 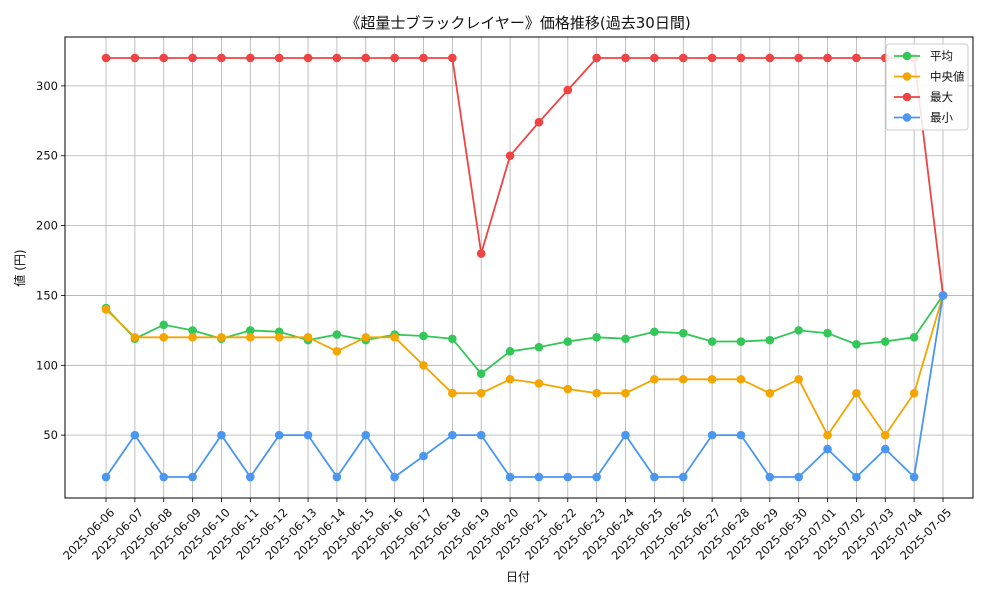 I want to click on y-tick-labels: 50 100 150 200 250 300, so click(x=50, y=260).